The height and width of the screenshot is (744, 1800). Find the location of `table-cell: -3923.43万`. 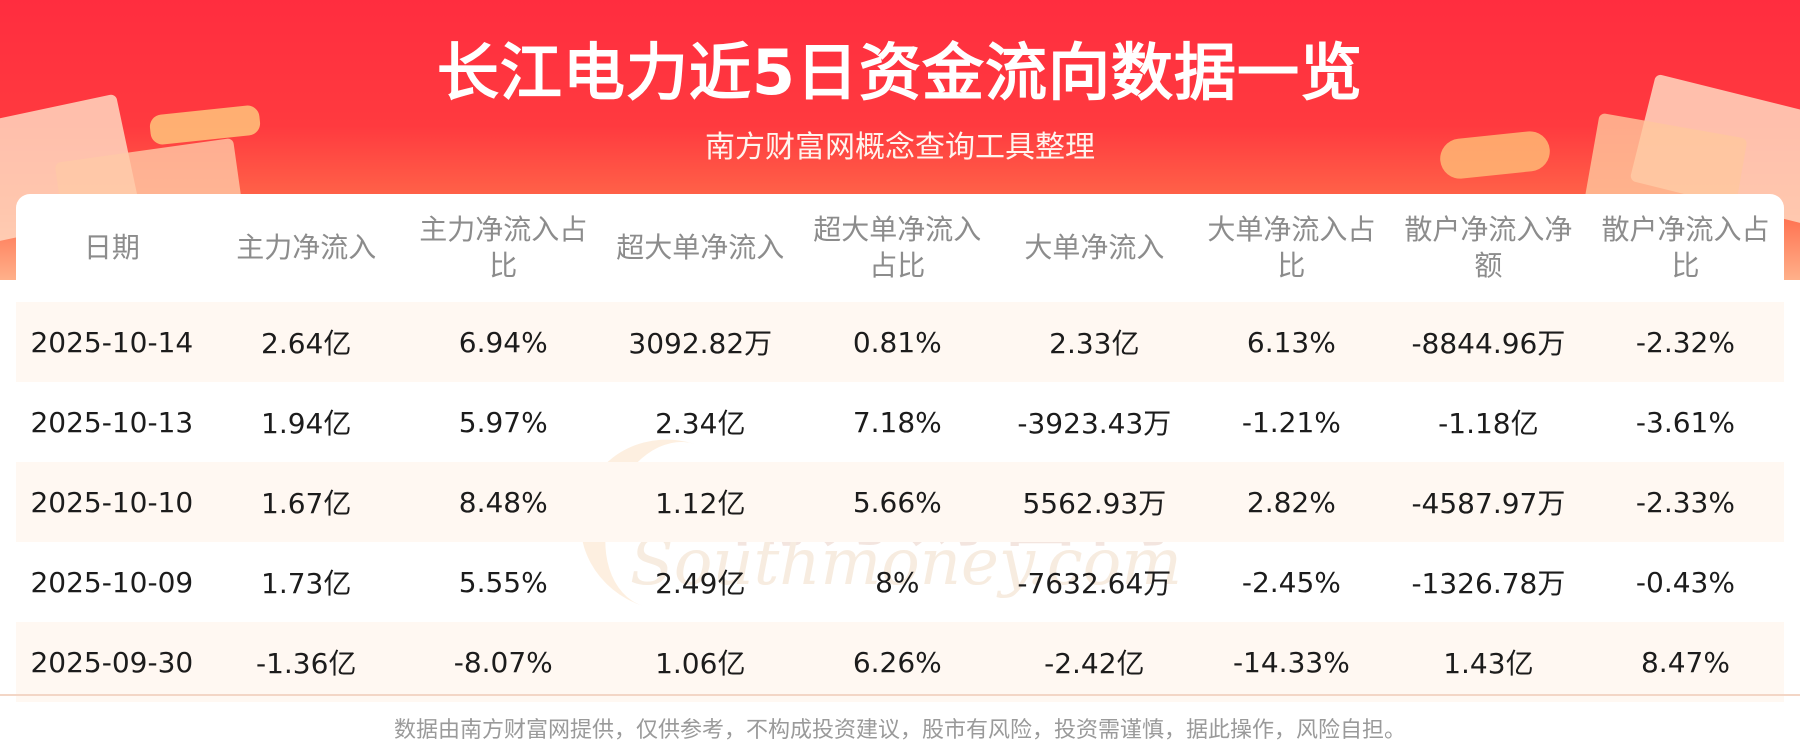

table-cell: -3923.43万 is located at coordinates (1094, 423).